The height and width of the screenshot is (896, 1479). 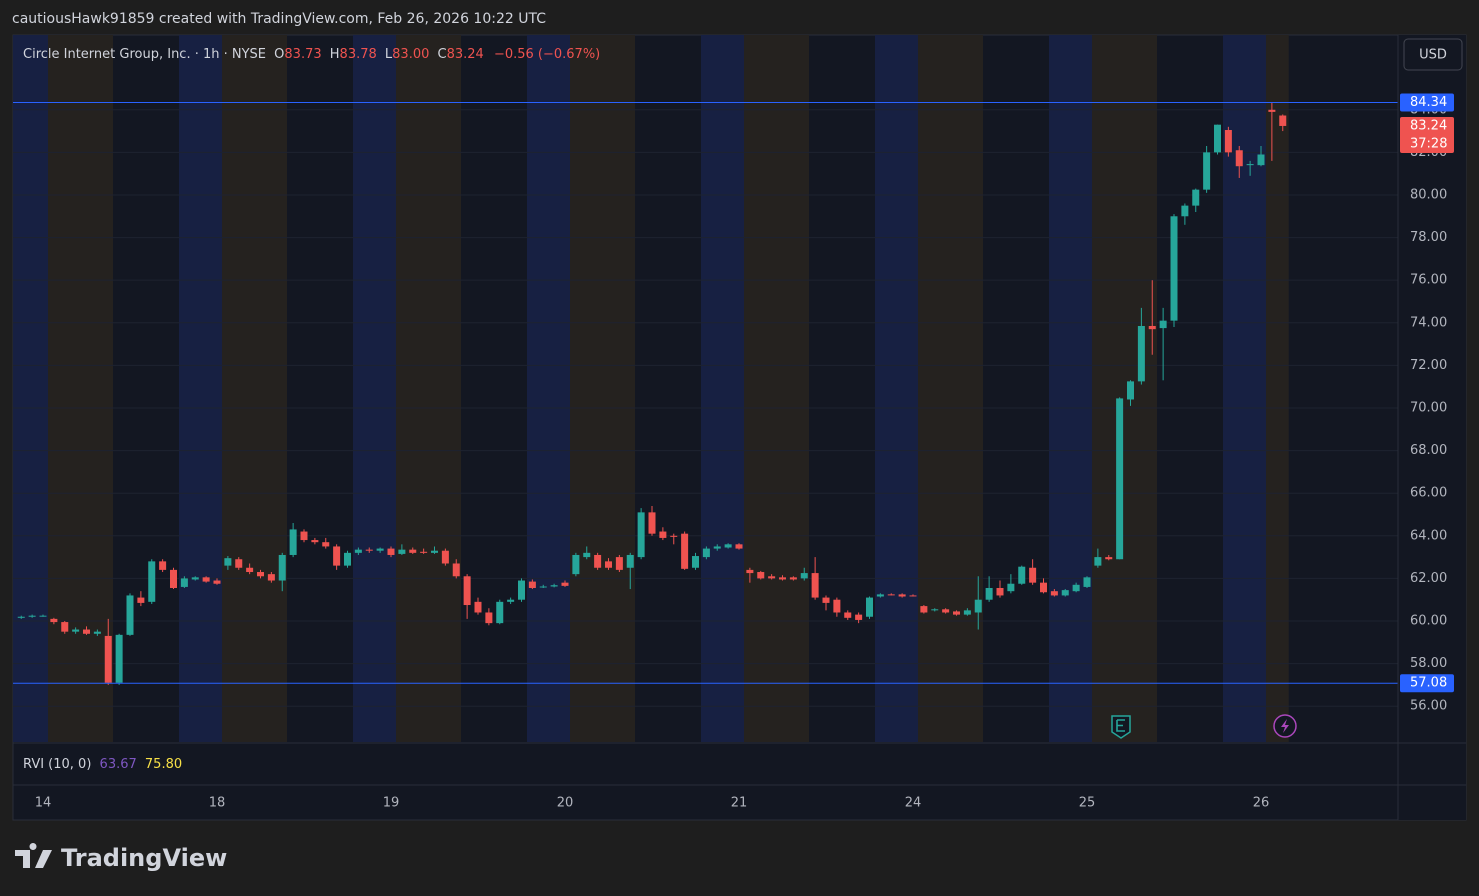 I want to click on event-glyph, so click(x=1285, y=726).